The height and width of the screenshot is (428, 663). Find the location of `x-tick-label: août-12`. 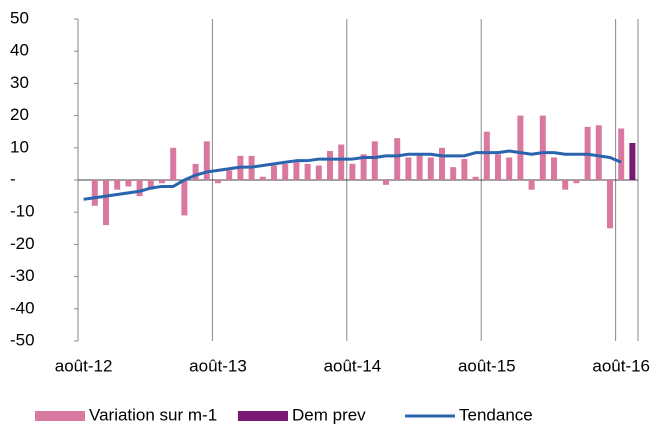

x-tick-label: août-12 is located at coordinates (84, 365).